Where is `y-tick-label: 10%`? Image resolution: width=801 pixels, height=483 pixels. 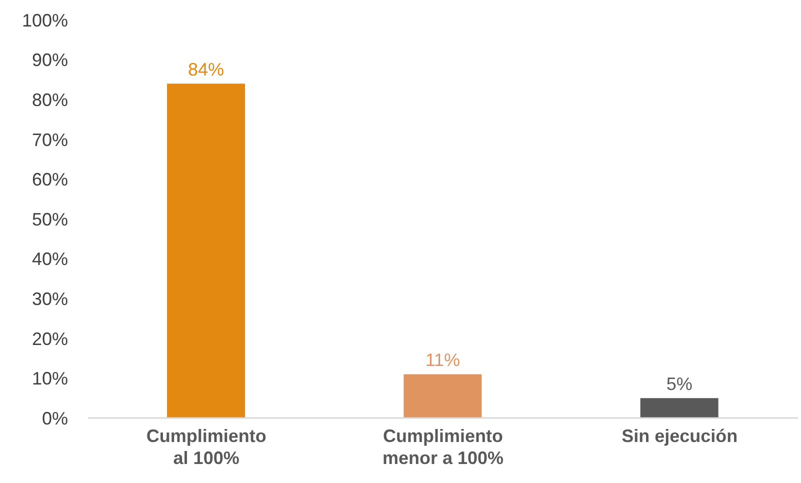
y-tick-label: 10% is located at coordinates (50, 378).